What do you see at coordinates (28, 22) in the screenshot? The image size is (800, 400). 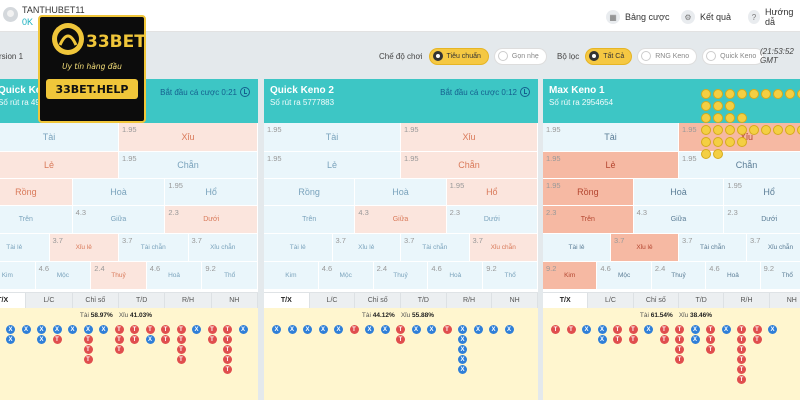 I see `balance: 0K` at bounding box center [28, 22].